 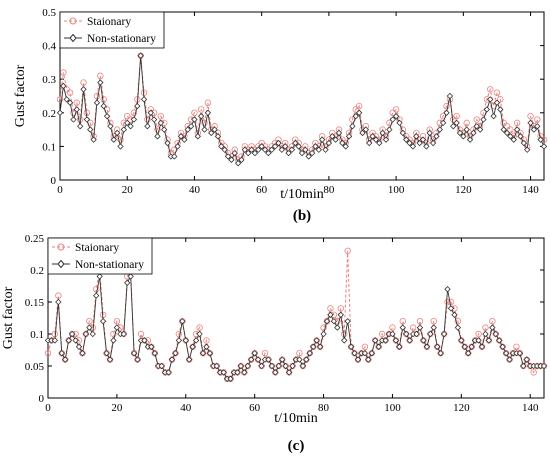 I want to click on legend-marker-stationary-c, so click(x=61, y=247).